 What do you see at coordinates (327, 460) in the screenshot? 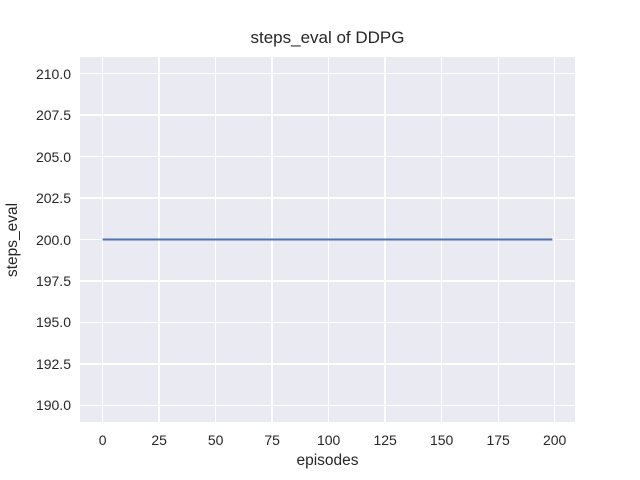
I see `x-axis-label: episodes` at bounding box center [327, 460].